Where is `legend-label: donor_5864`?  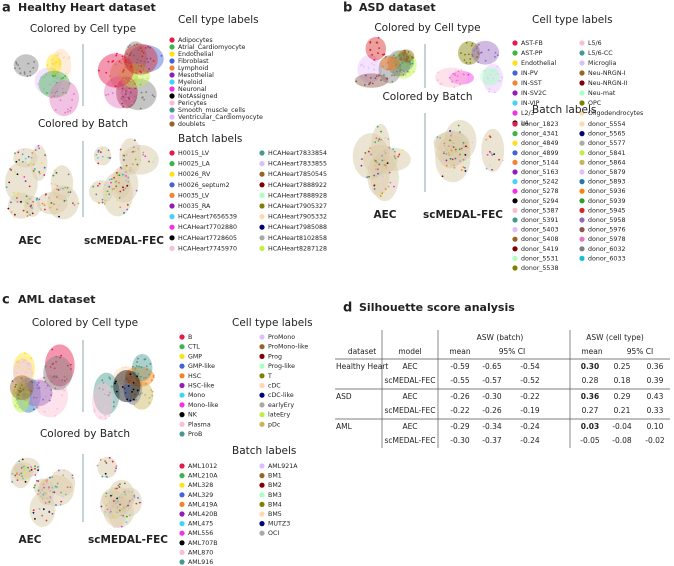 legend-label: donor_5864 is located at coordinates (606, 162).